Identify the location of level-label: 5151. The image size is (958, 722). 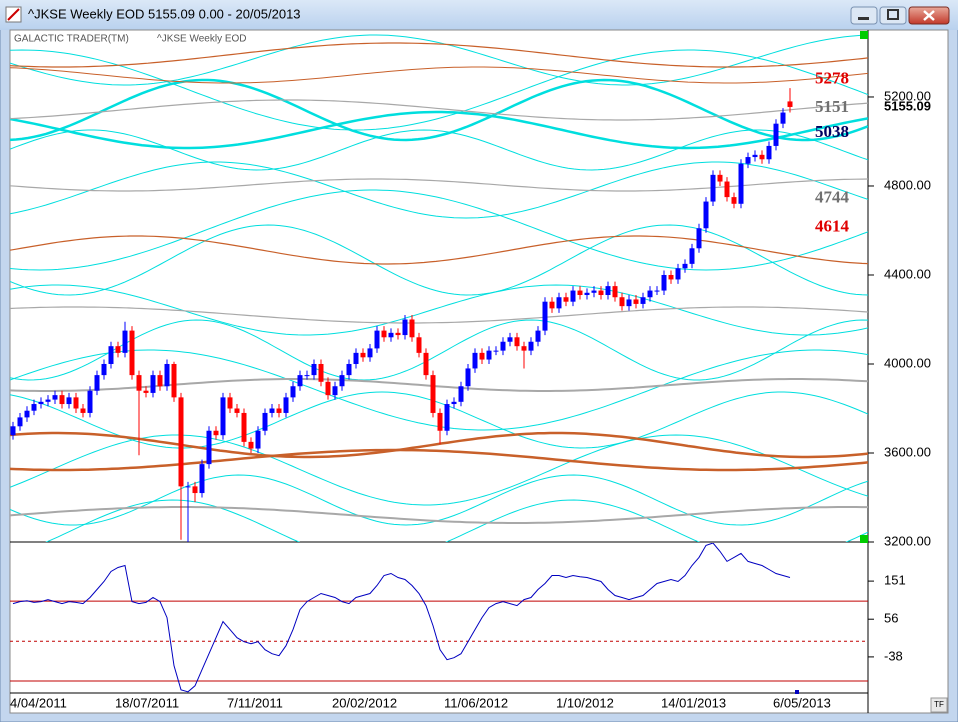
(832, 106).